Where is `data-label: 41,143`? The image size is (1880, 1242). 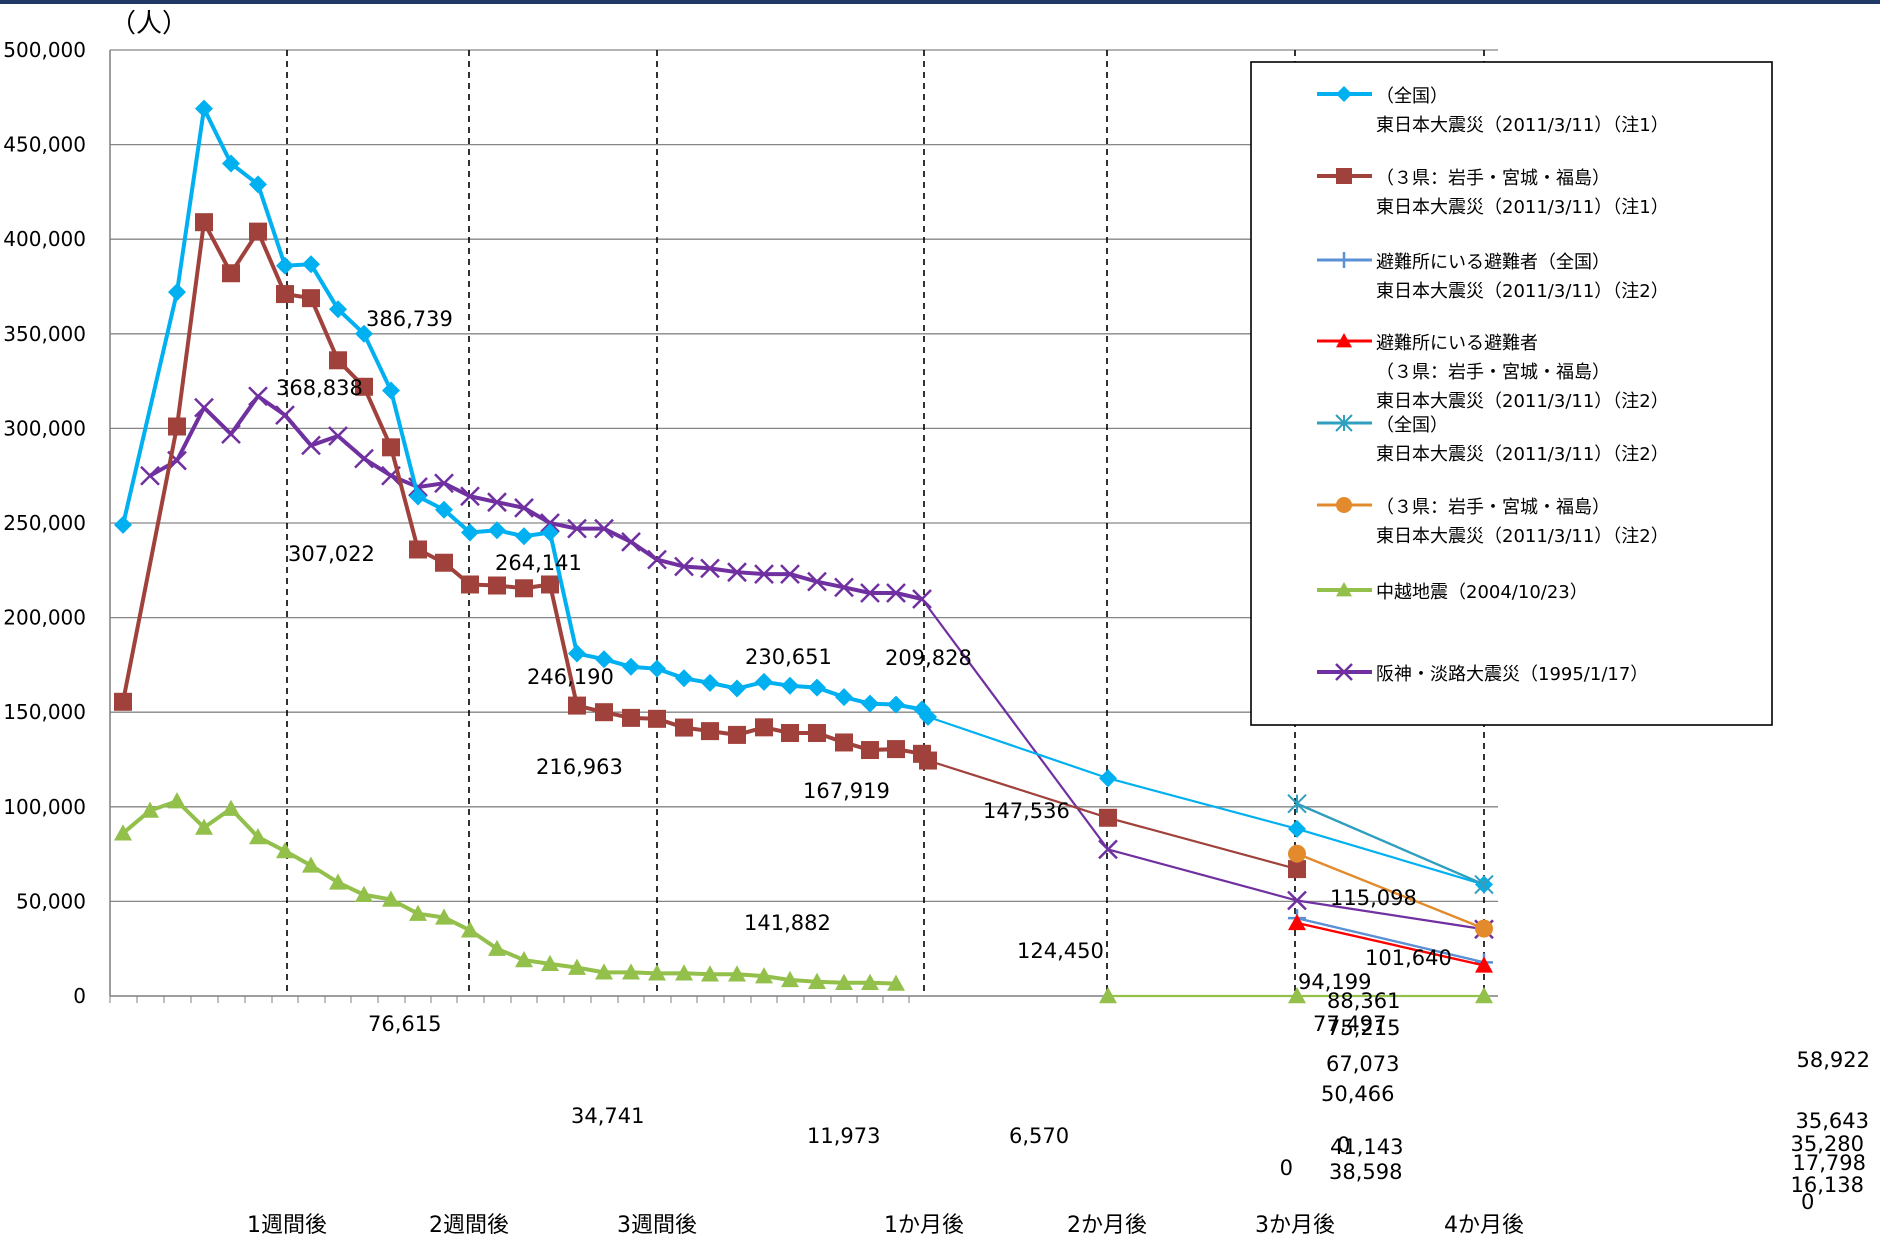 data-label: 41,143 is located at coordinates (1366, 1147).